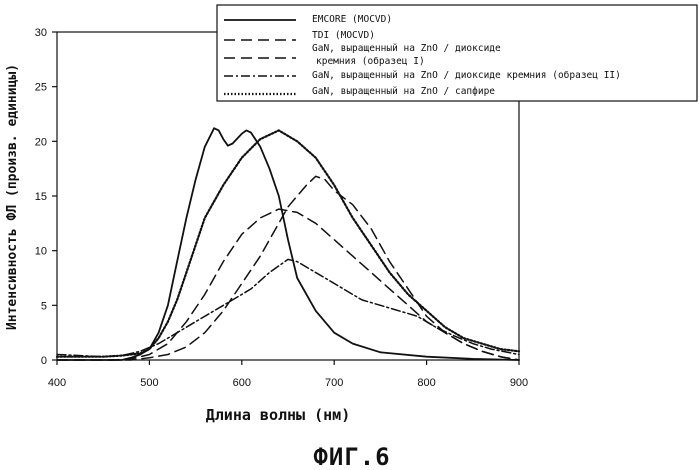 Image resolution: width=699 pixels, height=470 pixels. What do you see at coordinates (519, 383) in the screenshot?
I see `x-tick-label: 900` at bounding box center [519, 383].